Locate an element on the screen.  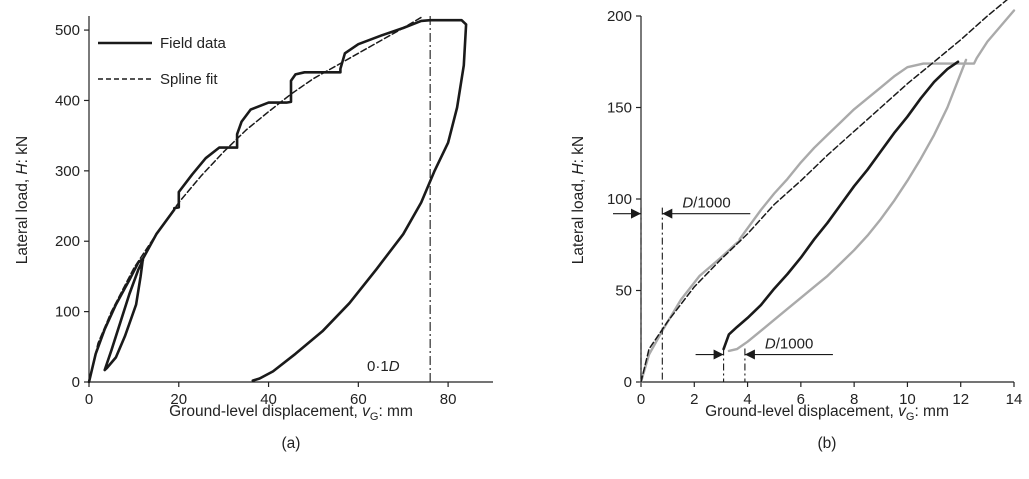
y-tick-label-a-1: 100 is located at coordinates (67, 312).